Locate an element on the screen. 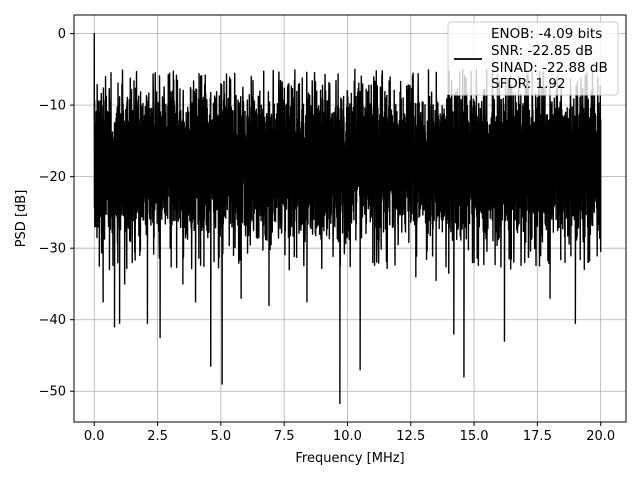 This screenshot has height=484, width=640. legend-sinad-text: SINAD: -22.88 dB is located at coordinates (549, 68).